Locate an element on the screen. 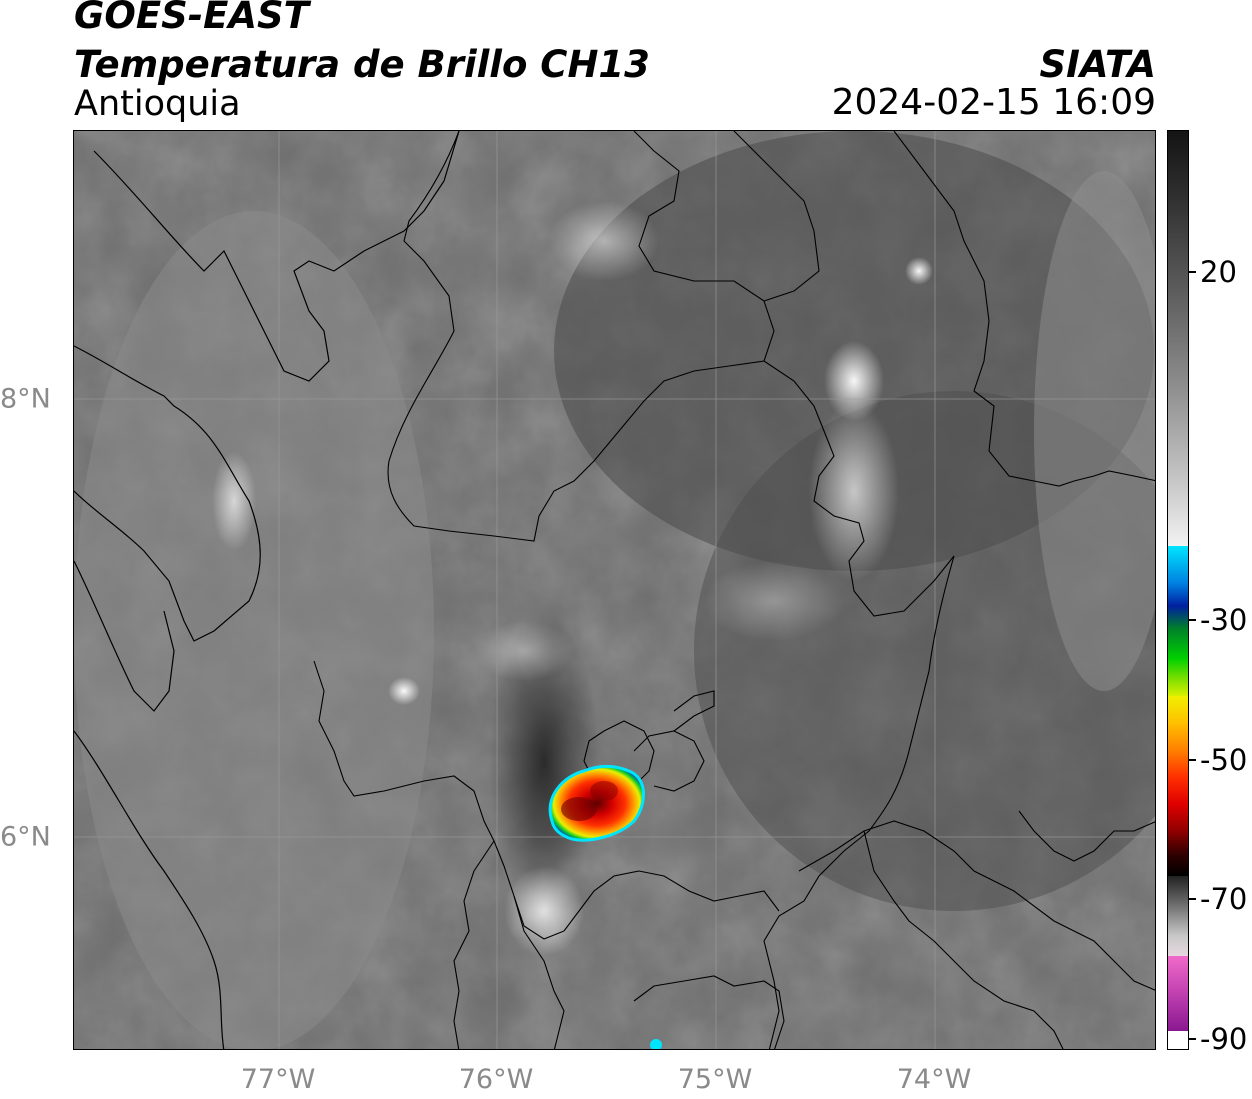 Image resolution: width=1252 pixels, height=1099 pixels. lon-tick-label: 74°W is located at coordinates (934, 1079).